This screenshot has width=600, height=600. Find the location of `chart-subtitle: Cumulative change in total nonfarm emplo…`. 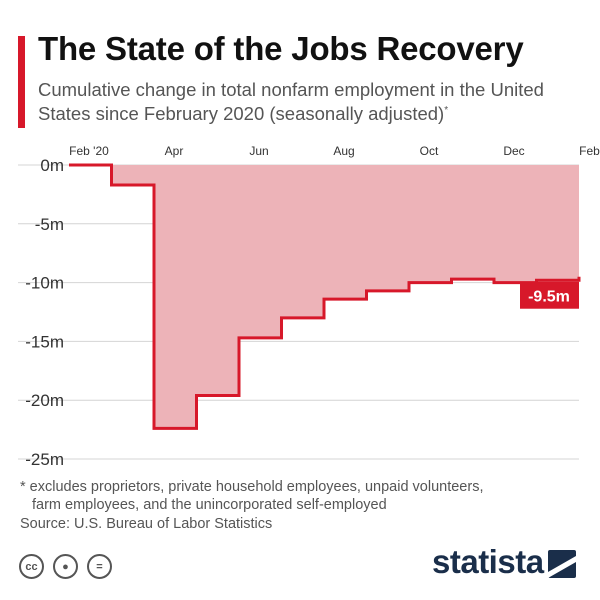

chart-subtitle: Cumulative change in total nonfarm emplo… is located at coordinates (308, 102).